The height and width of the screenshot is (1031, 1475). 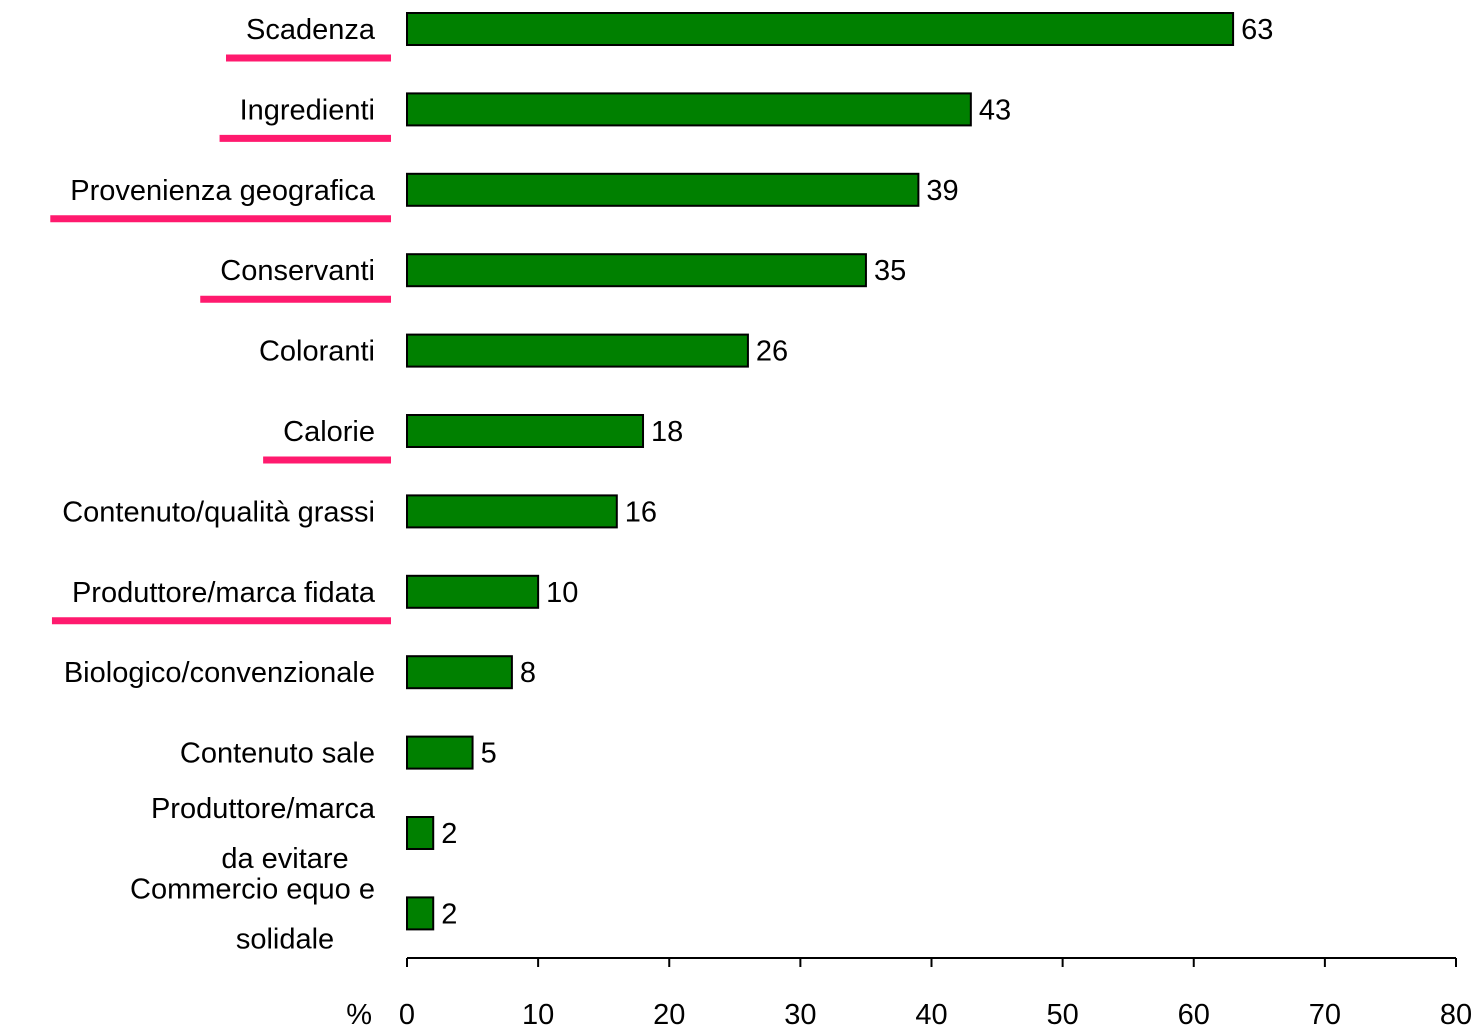 What do you see at coordinates (311, 30) in the screenshot?
I see `category-label: Scadenza` at bounding box center [311, 30].